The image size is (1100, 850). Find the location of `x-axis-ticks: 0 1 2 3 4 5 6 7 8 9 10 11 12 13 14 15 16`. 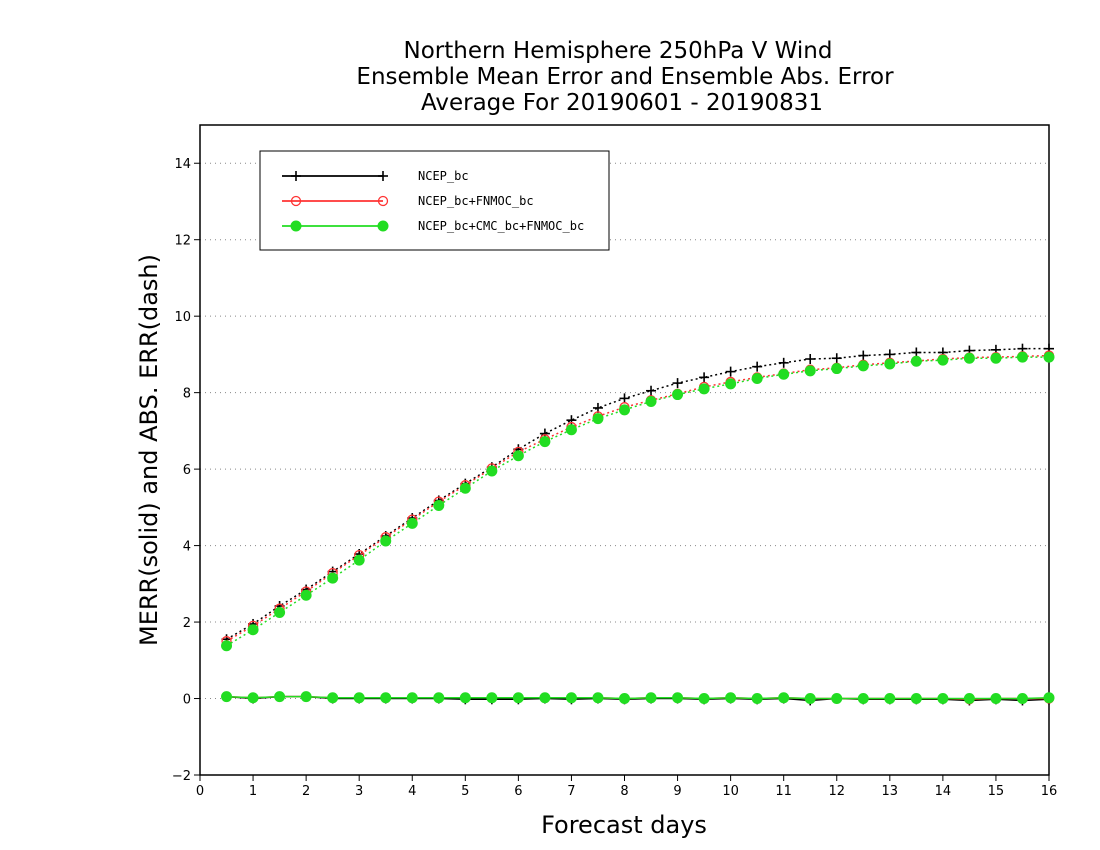

x-axis-ticks: 0 1 2 3 4 5 6 7 8 9 10 11 12 13 14 15 16 is located at coordinates (626, 787).